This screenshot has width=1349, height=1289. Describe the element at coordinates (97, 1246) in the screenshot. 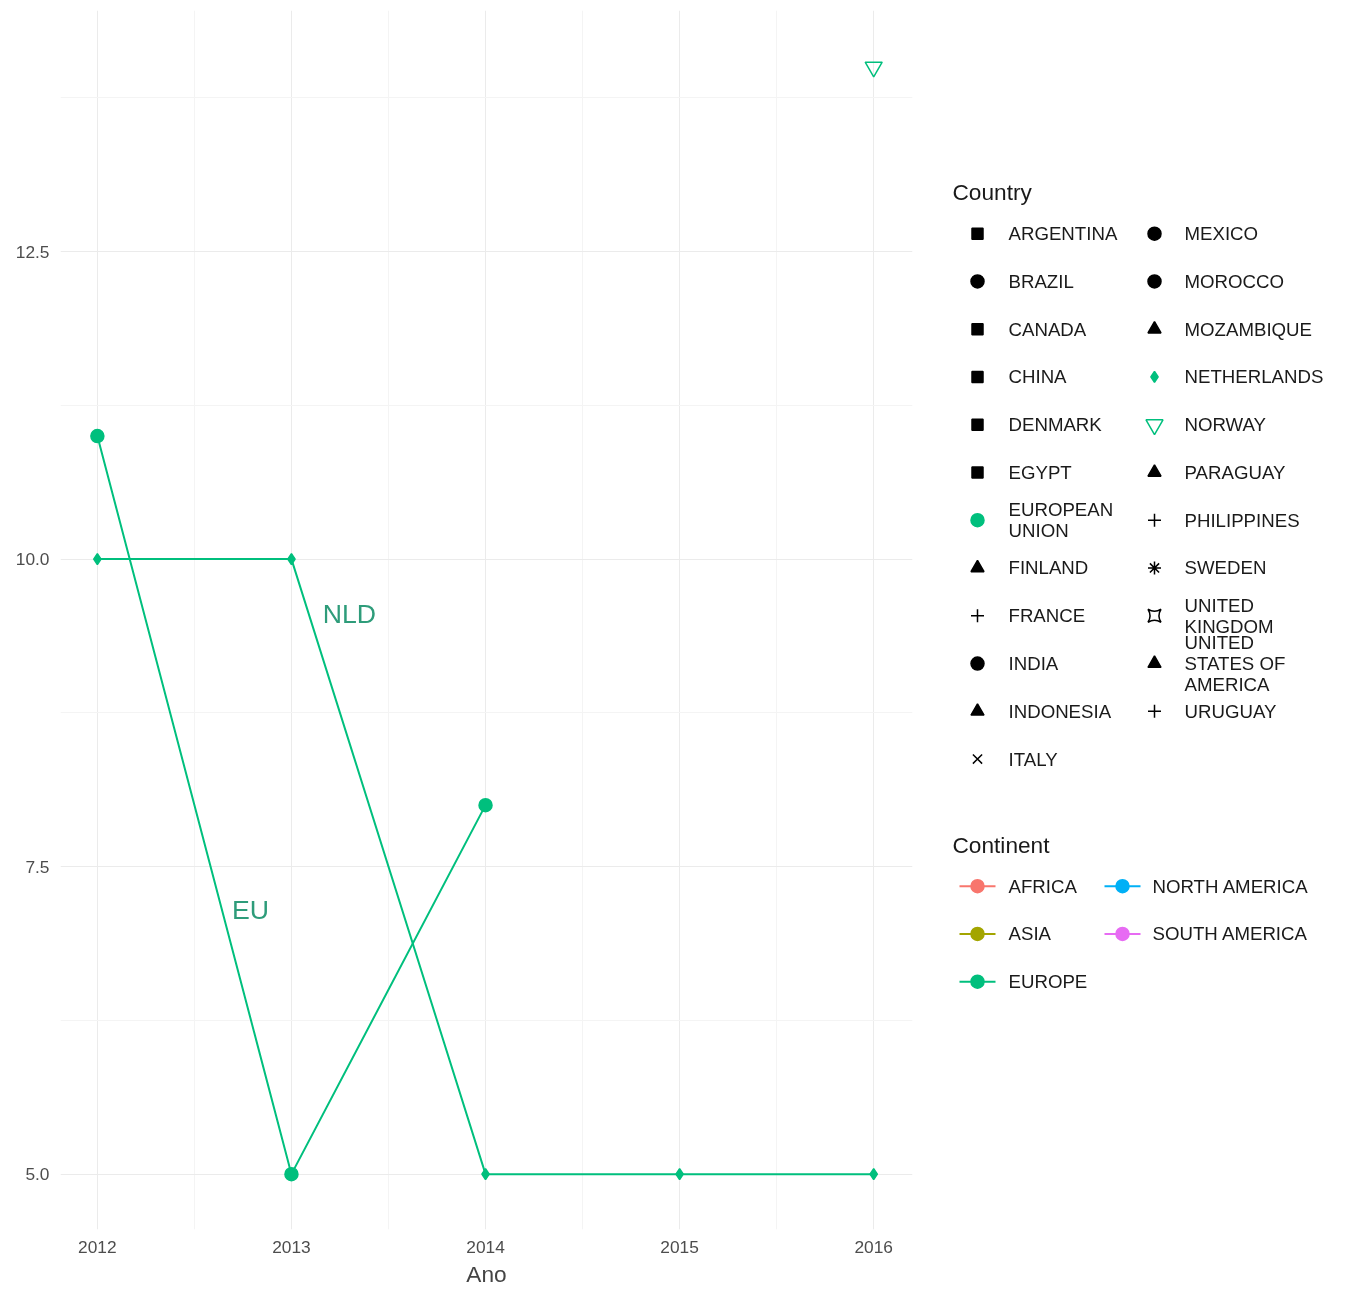

I see `x-tick-label: 2012` at that location.